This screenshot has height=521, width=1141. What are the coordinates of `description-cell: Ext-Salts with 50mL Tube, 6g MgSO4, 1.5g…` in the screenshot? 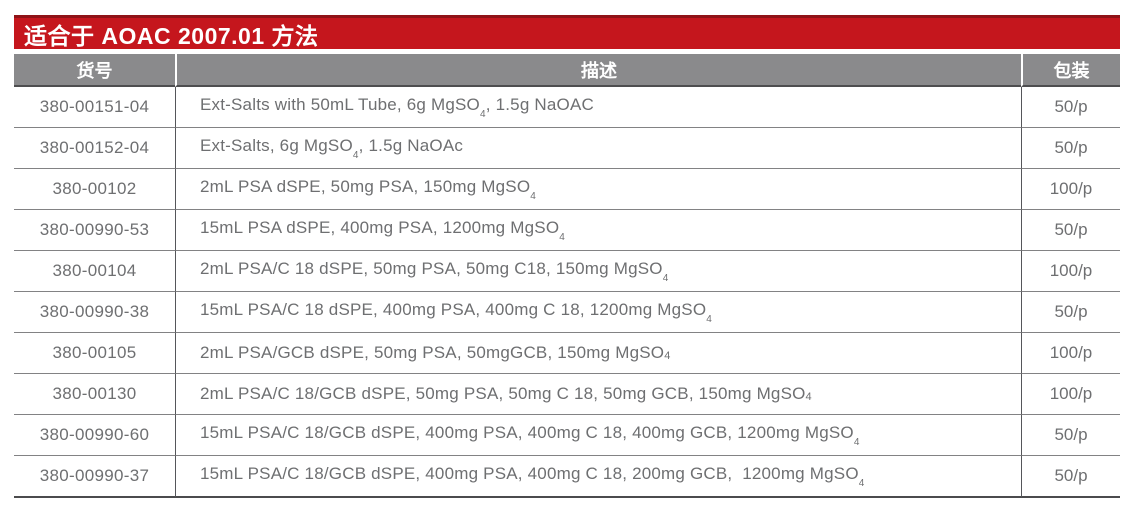 It's located at (598, 107).